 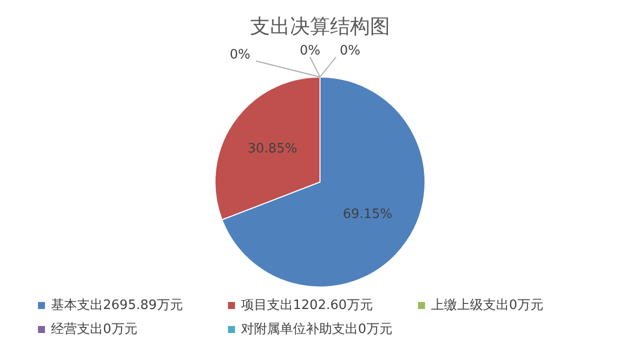 What do you see at coordinates (94, 329) in the screenshot?
I see `legend-label: 经营支出0万元` at bounding box center [94, 329].